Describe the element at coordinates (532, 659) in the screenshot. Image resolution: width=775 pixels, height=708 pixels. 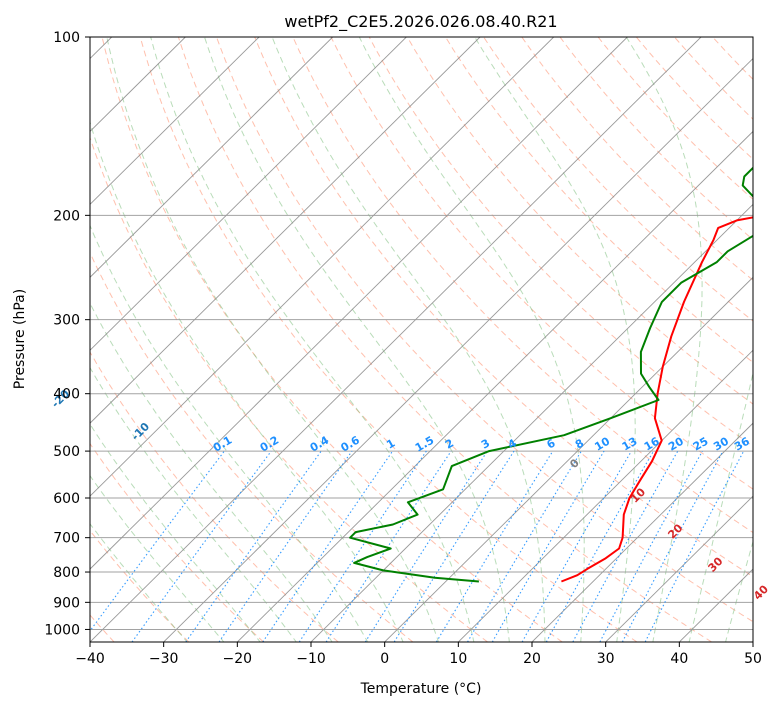
I see `x-tick-label: 20` at that location.